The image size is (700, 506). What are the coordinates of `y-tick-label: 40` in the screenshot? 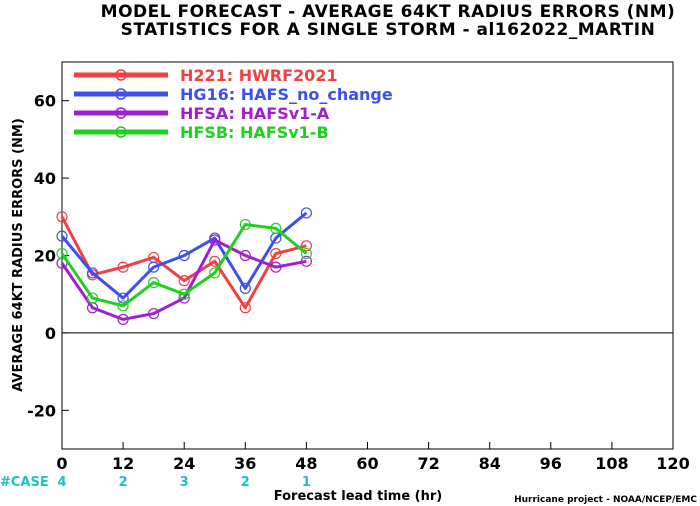 It's located at (45, 178).